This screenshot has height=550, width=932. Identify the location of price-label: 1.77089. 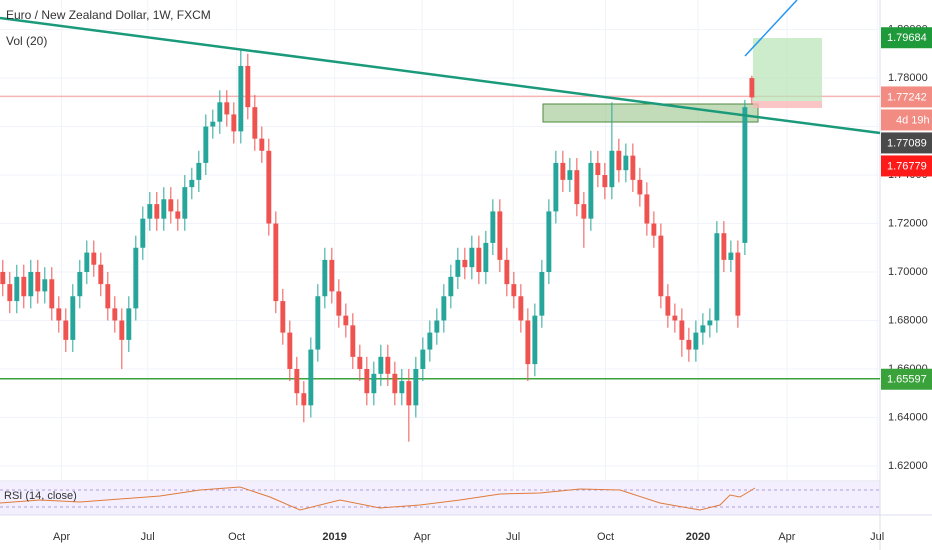
(907, 143).